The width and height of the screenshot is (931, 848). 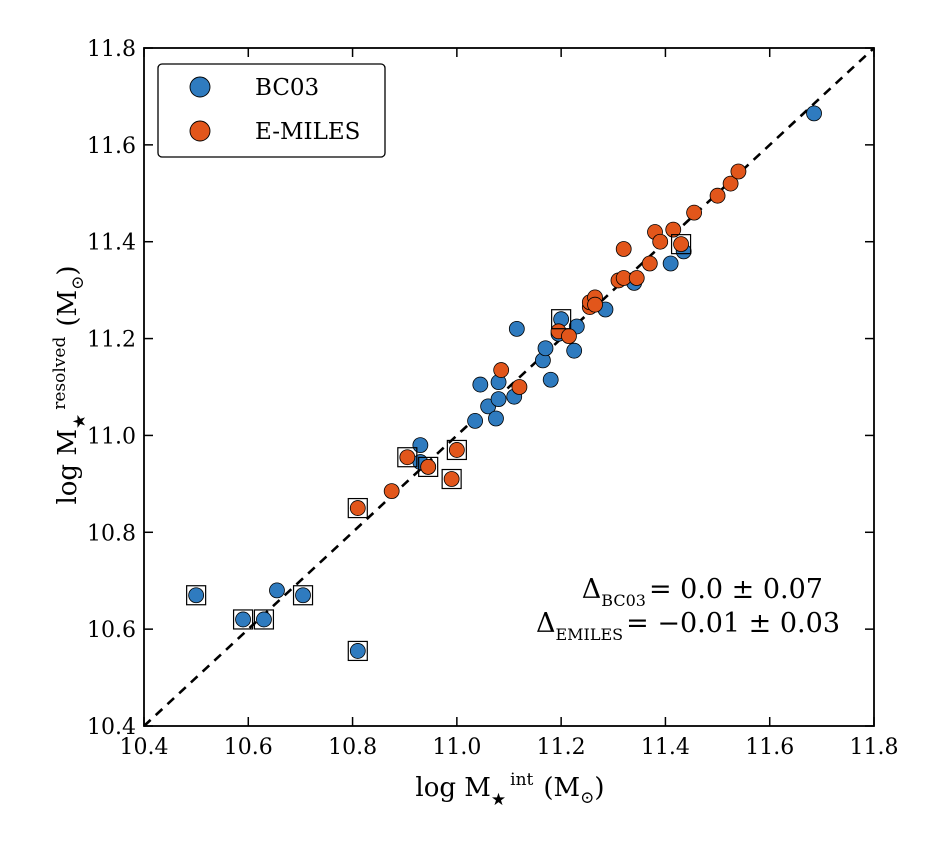 I want to click on delta-bc03-value: = 0.0 ± 0.07, so click(x=736, y=589).